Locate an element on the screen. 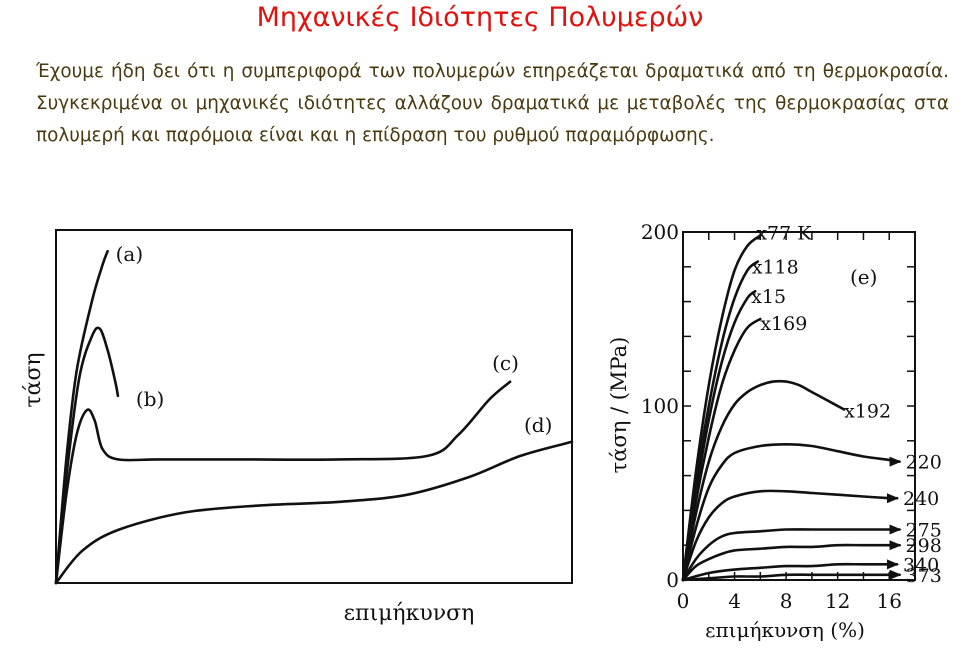 This screenshot has width=960, height=664. chart-a-series-label: (d) is located at coordinates (538, 425).